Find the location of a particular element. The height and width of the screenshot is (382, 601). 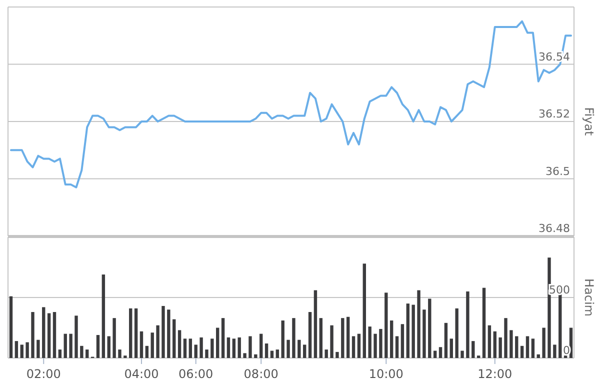

x-tick-label: 10:00 is located at coordinates (386, 374).